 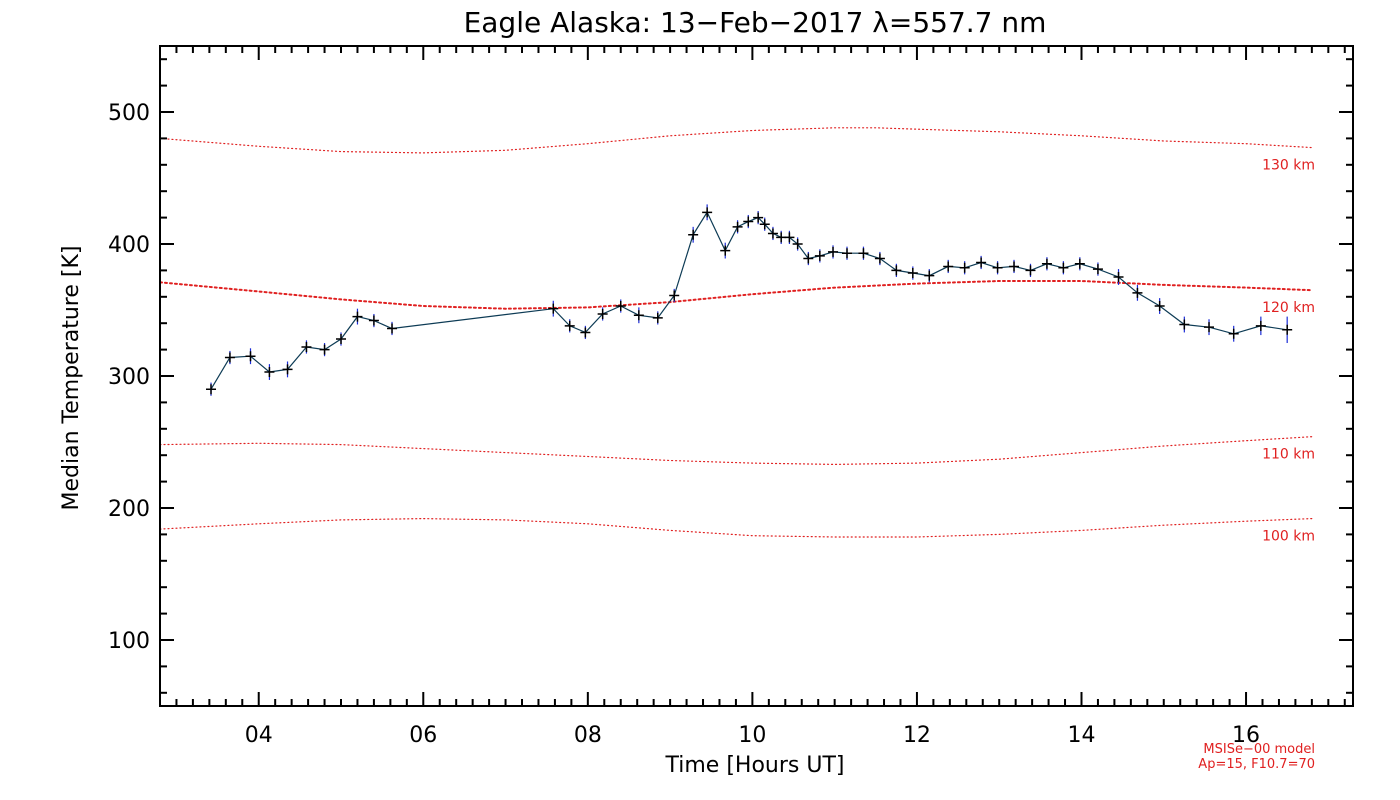 What do you see at coordinates (1246, 735) in the screenshot?
I see `x-tick-label: 16` at bounding box center [1246, 735].